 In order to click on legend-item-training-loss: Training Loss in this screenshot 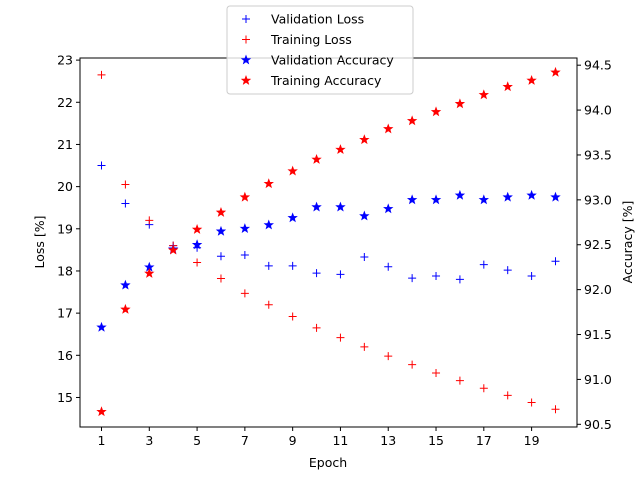, I will do `click(297, 39)`.